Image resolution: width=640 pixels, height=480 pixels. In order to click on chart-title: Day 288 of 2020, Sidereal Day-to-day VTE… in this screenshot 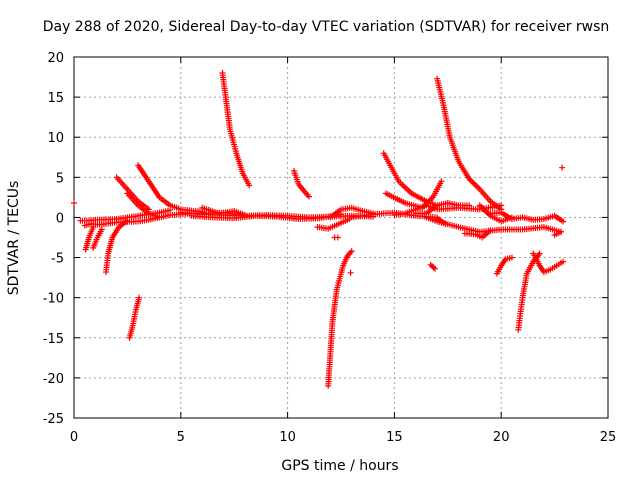, I will do `click(326, 27)`.